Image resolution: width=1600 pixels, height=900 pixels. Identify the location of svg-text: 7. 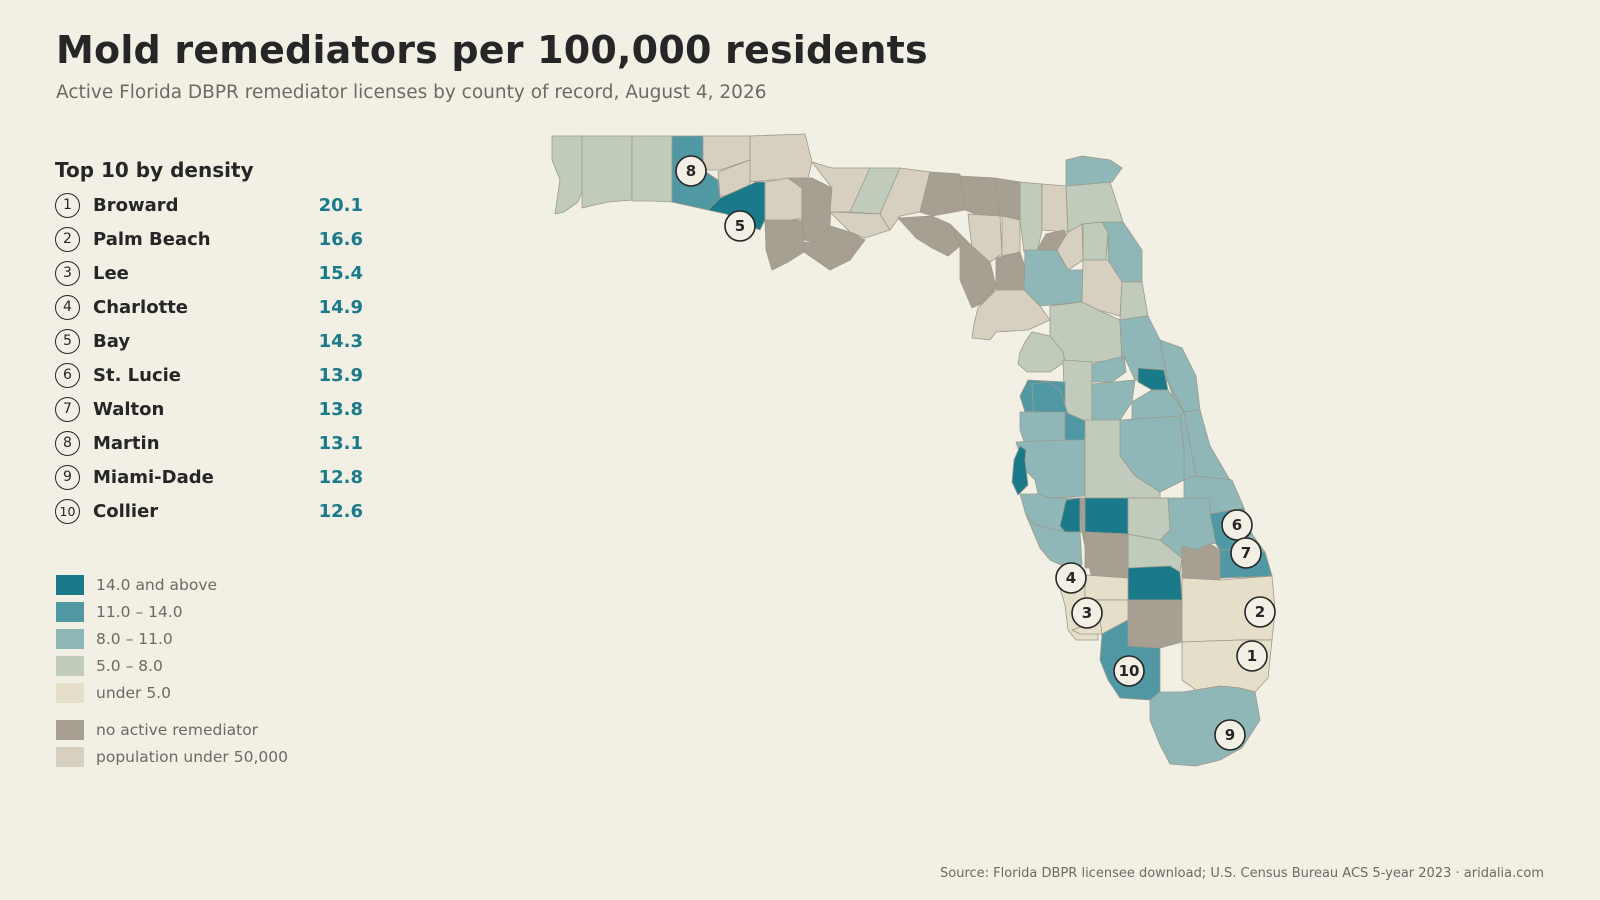
(1246, 553).